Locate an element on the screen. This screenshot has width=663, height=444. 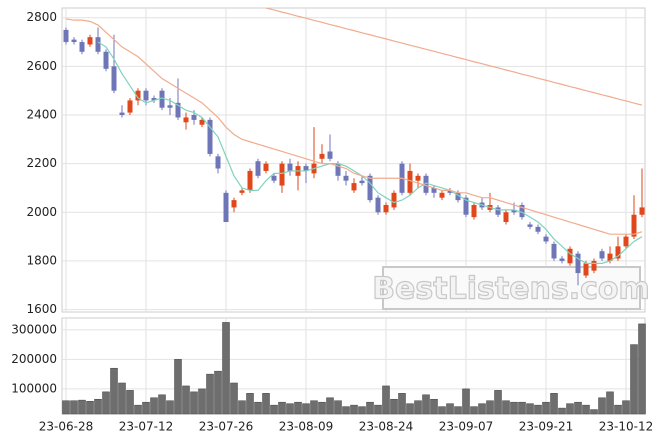
y-tick-label: 2200 is located at coordinates (41, 163).